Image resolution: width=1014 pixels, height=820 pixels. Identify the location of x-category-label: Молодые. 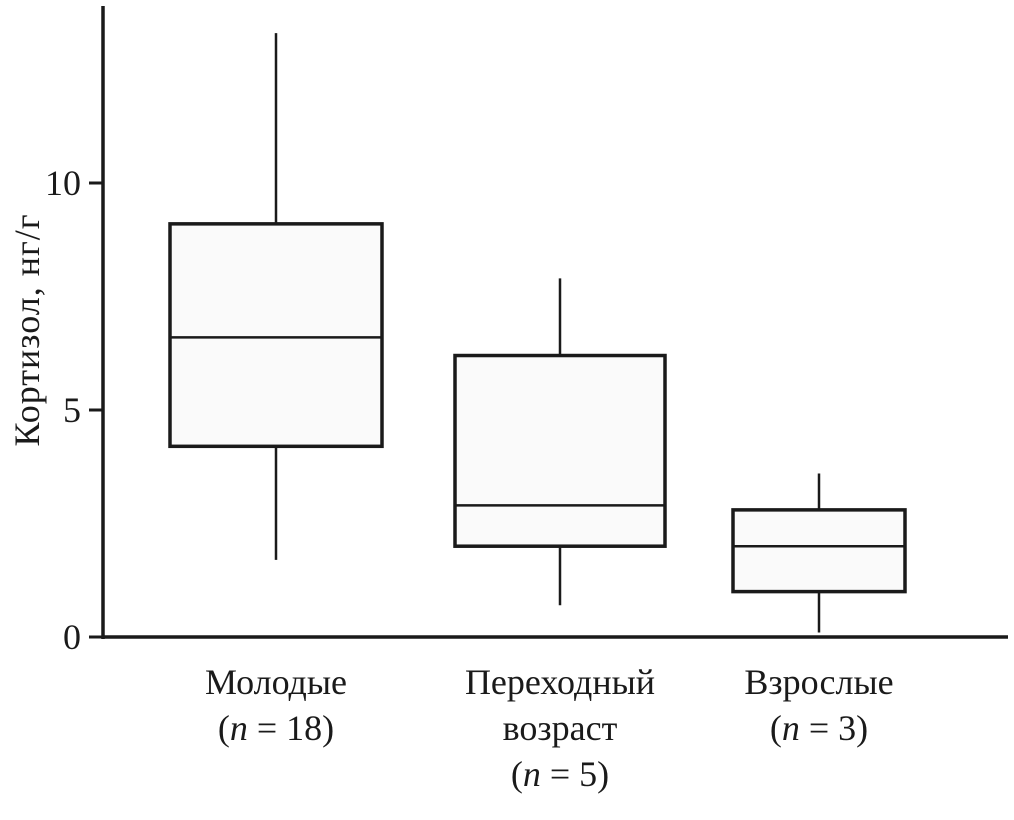
(276, 682).